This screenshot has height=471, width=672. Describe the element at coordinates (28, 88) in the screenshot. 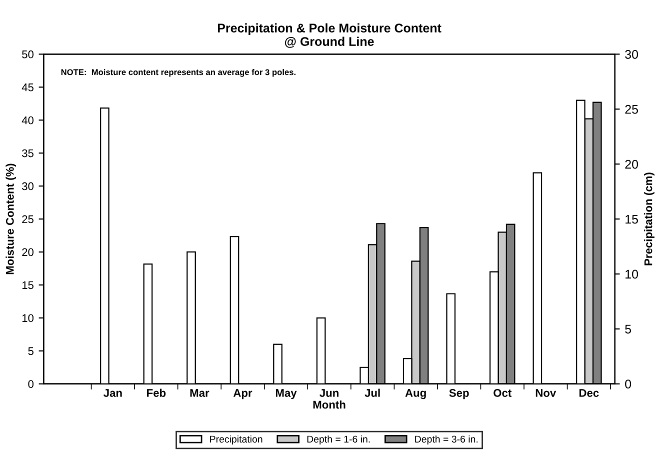

I see `y-tick-label: 45` at that location.